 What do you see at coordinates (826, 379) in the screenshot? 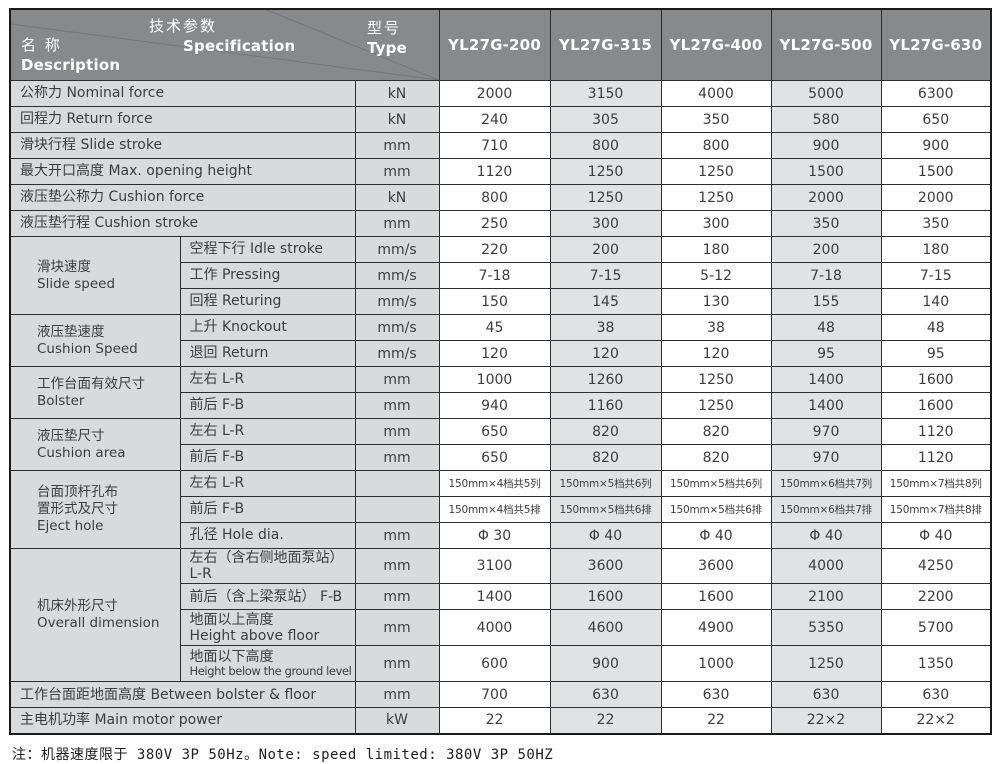
I see `value-cell: 1400` at bounding box center [826, 379].